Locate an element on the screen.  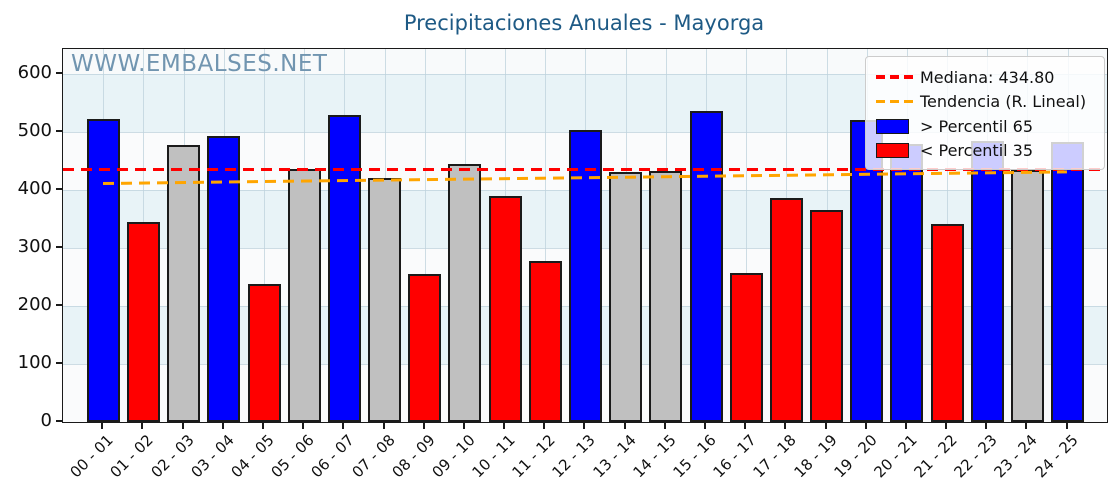
y-tick-label: 500 is located at coordinates (34, 130).